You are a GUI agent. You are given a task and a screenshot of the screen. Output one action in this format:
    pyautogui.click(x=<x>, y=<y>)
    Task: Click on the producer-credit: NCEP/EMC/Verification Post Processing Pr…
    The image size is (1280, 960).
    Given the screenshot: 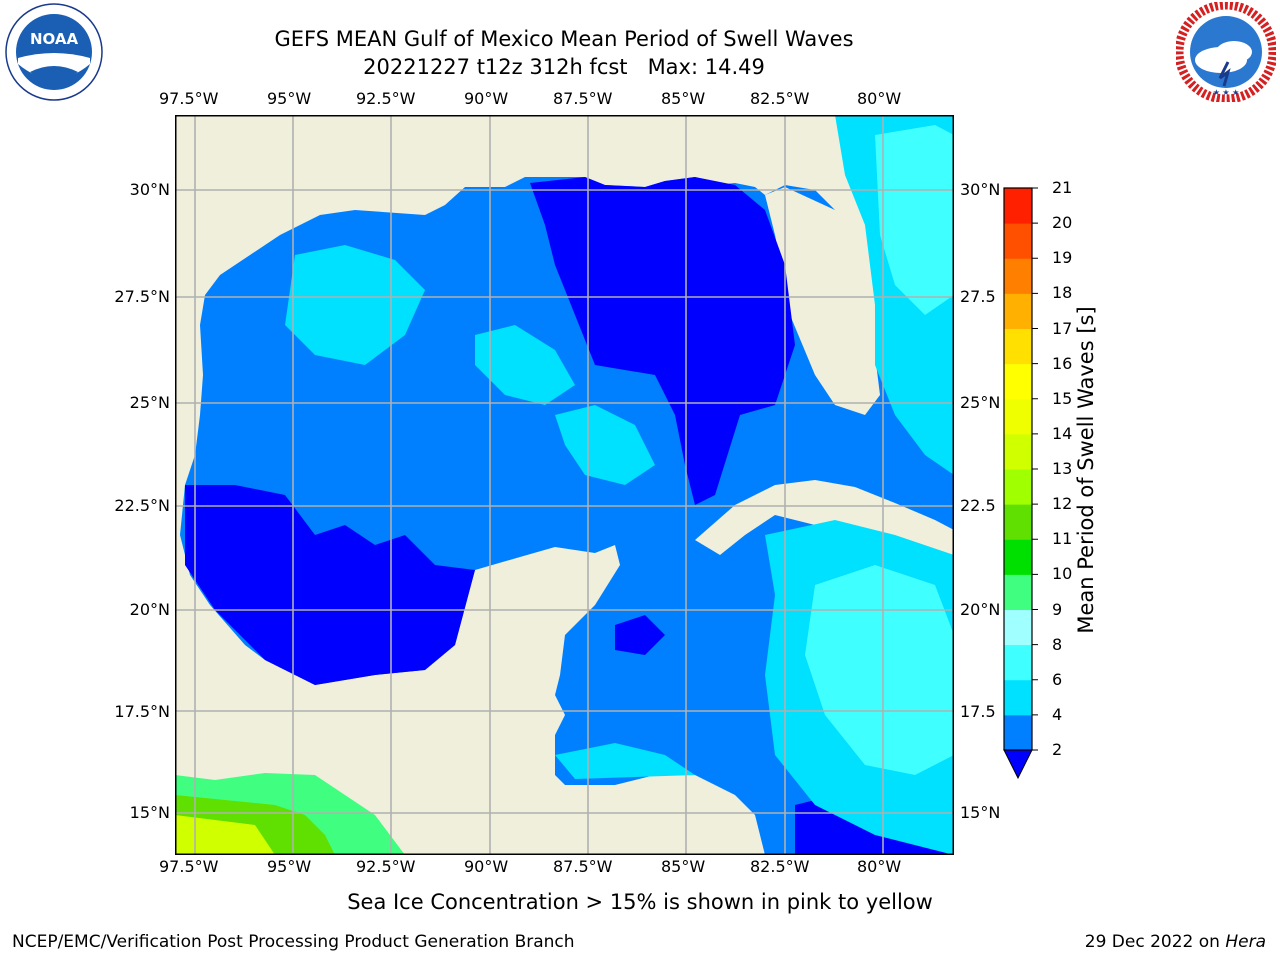 What is the action you would take?
    pyautogui.click(x=293, y=942)
    